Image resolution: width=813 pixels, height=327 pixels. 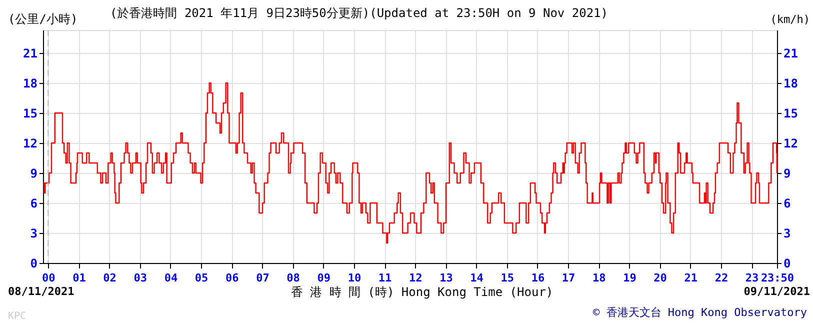 I want to click on chart-title: (於香港時間 2021 年11月 9日23時50分更新)(Updated at 23:50H on 9 Nov 2021), so click(x=359, y=13).